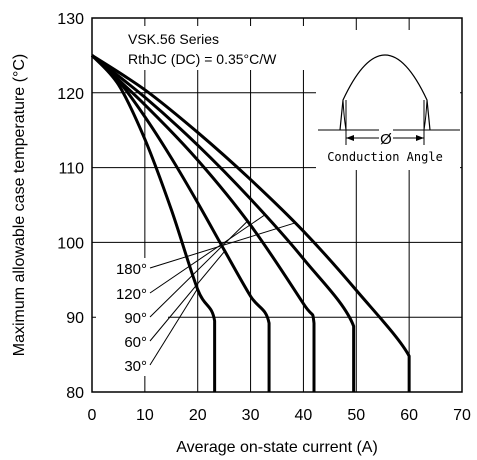 The image size is (477, 460). Describe the element at coordinates (198, 415) in the screenshot. I see `x-tick-label-20: 20` at that location.